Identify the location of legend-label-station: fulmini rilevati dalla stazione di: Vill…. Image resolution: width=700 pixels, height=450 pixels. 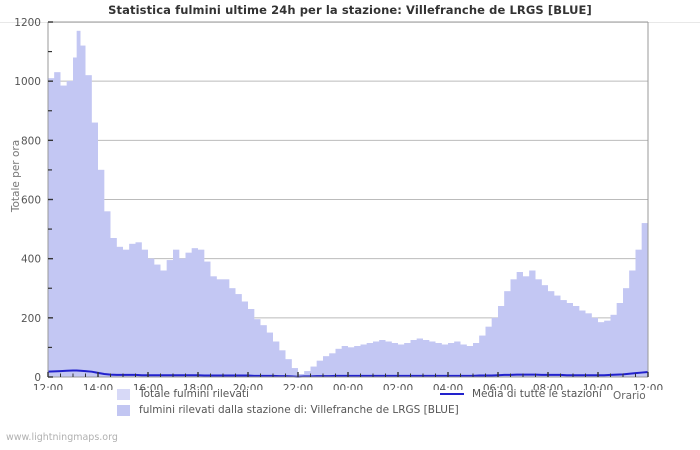
(299, 410).